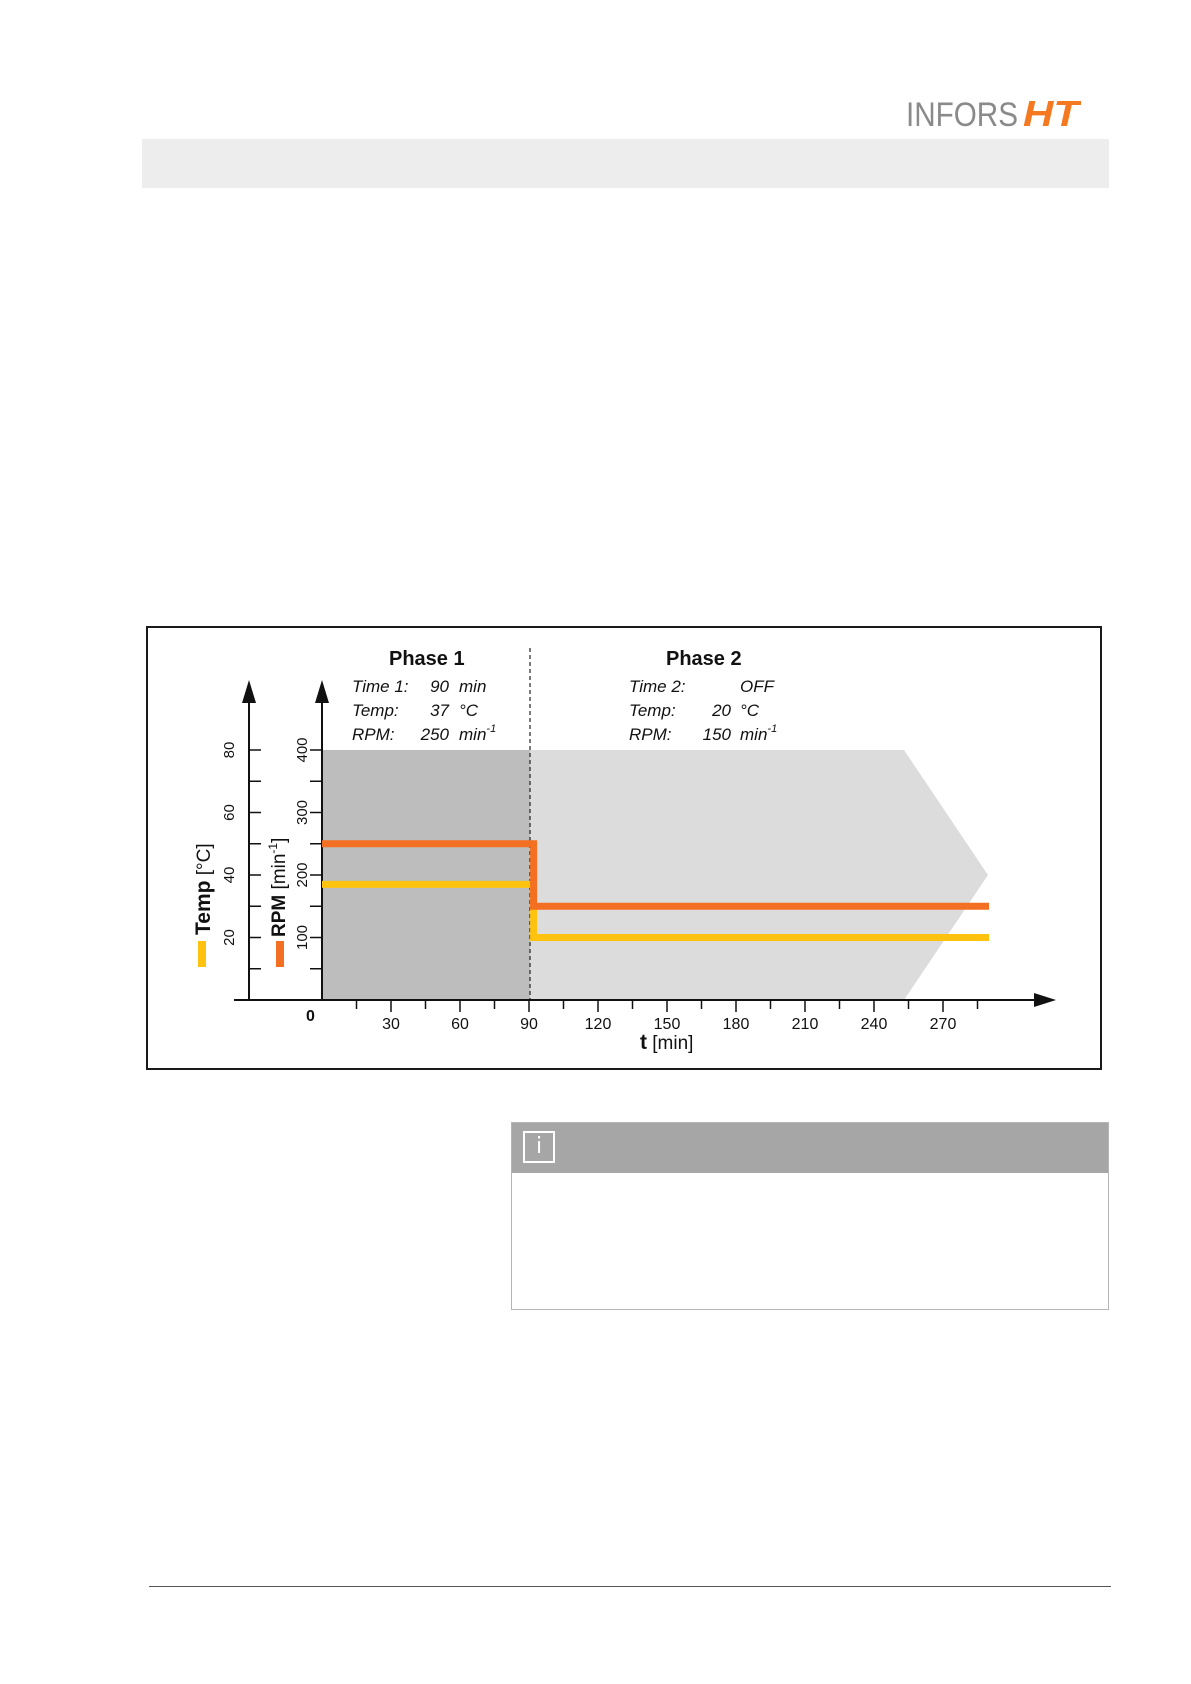 The image size is (1191, 1684). I want to click on info-note-box: i, so click(810, 1216).